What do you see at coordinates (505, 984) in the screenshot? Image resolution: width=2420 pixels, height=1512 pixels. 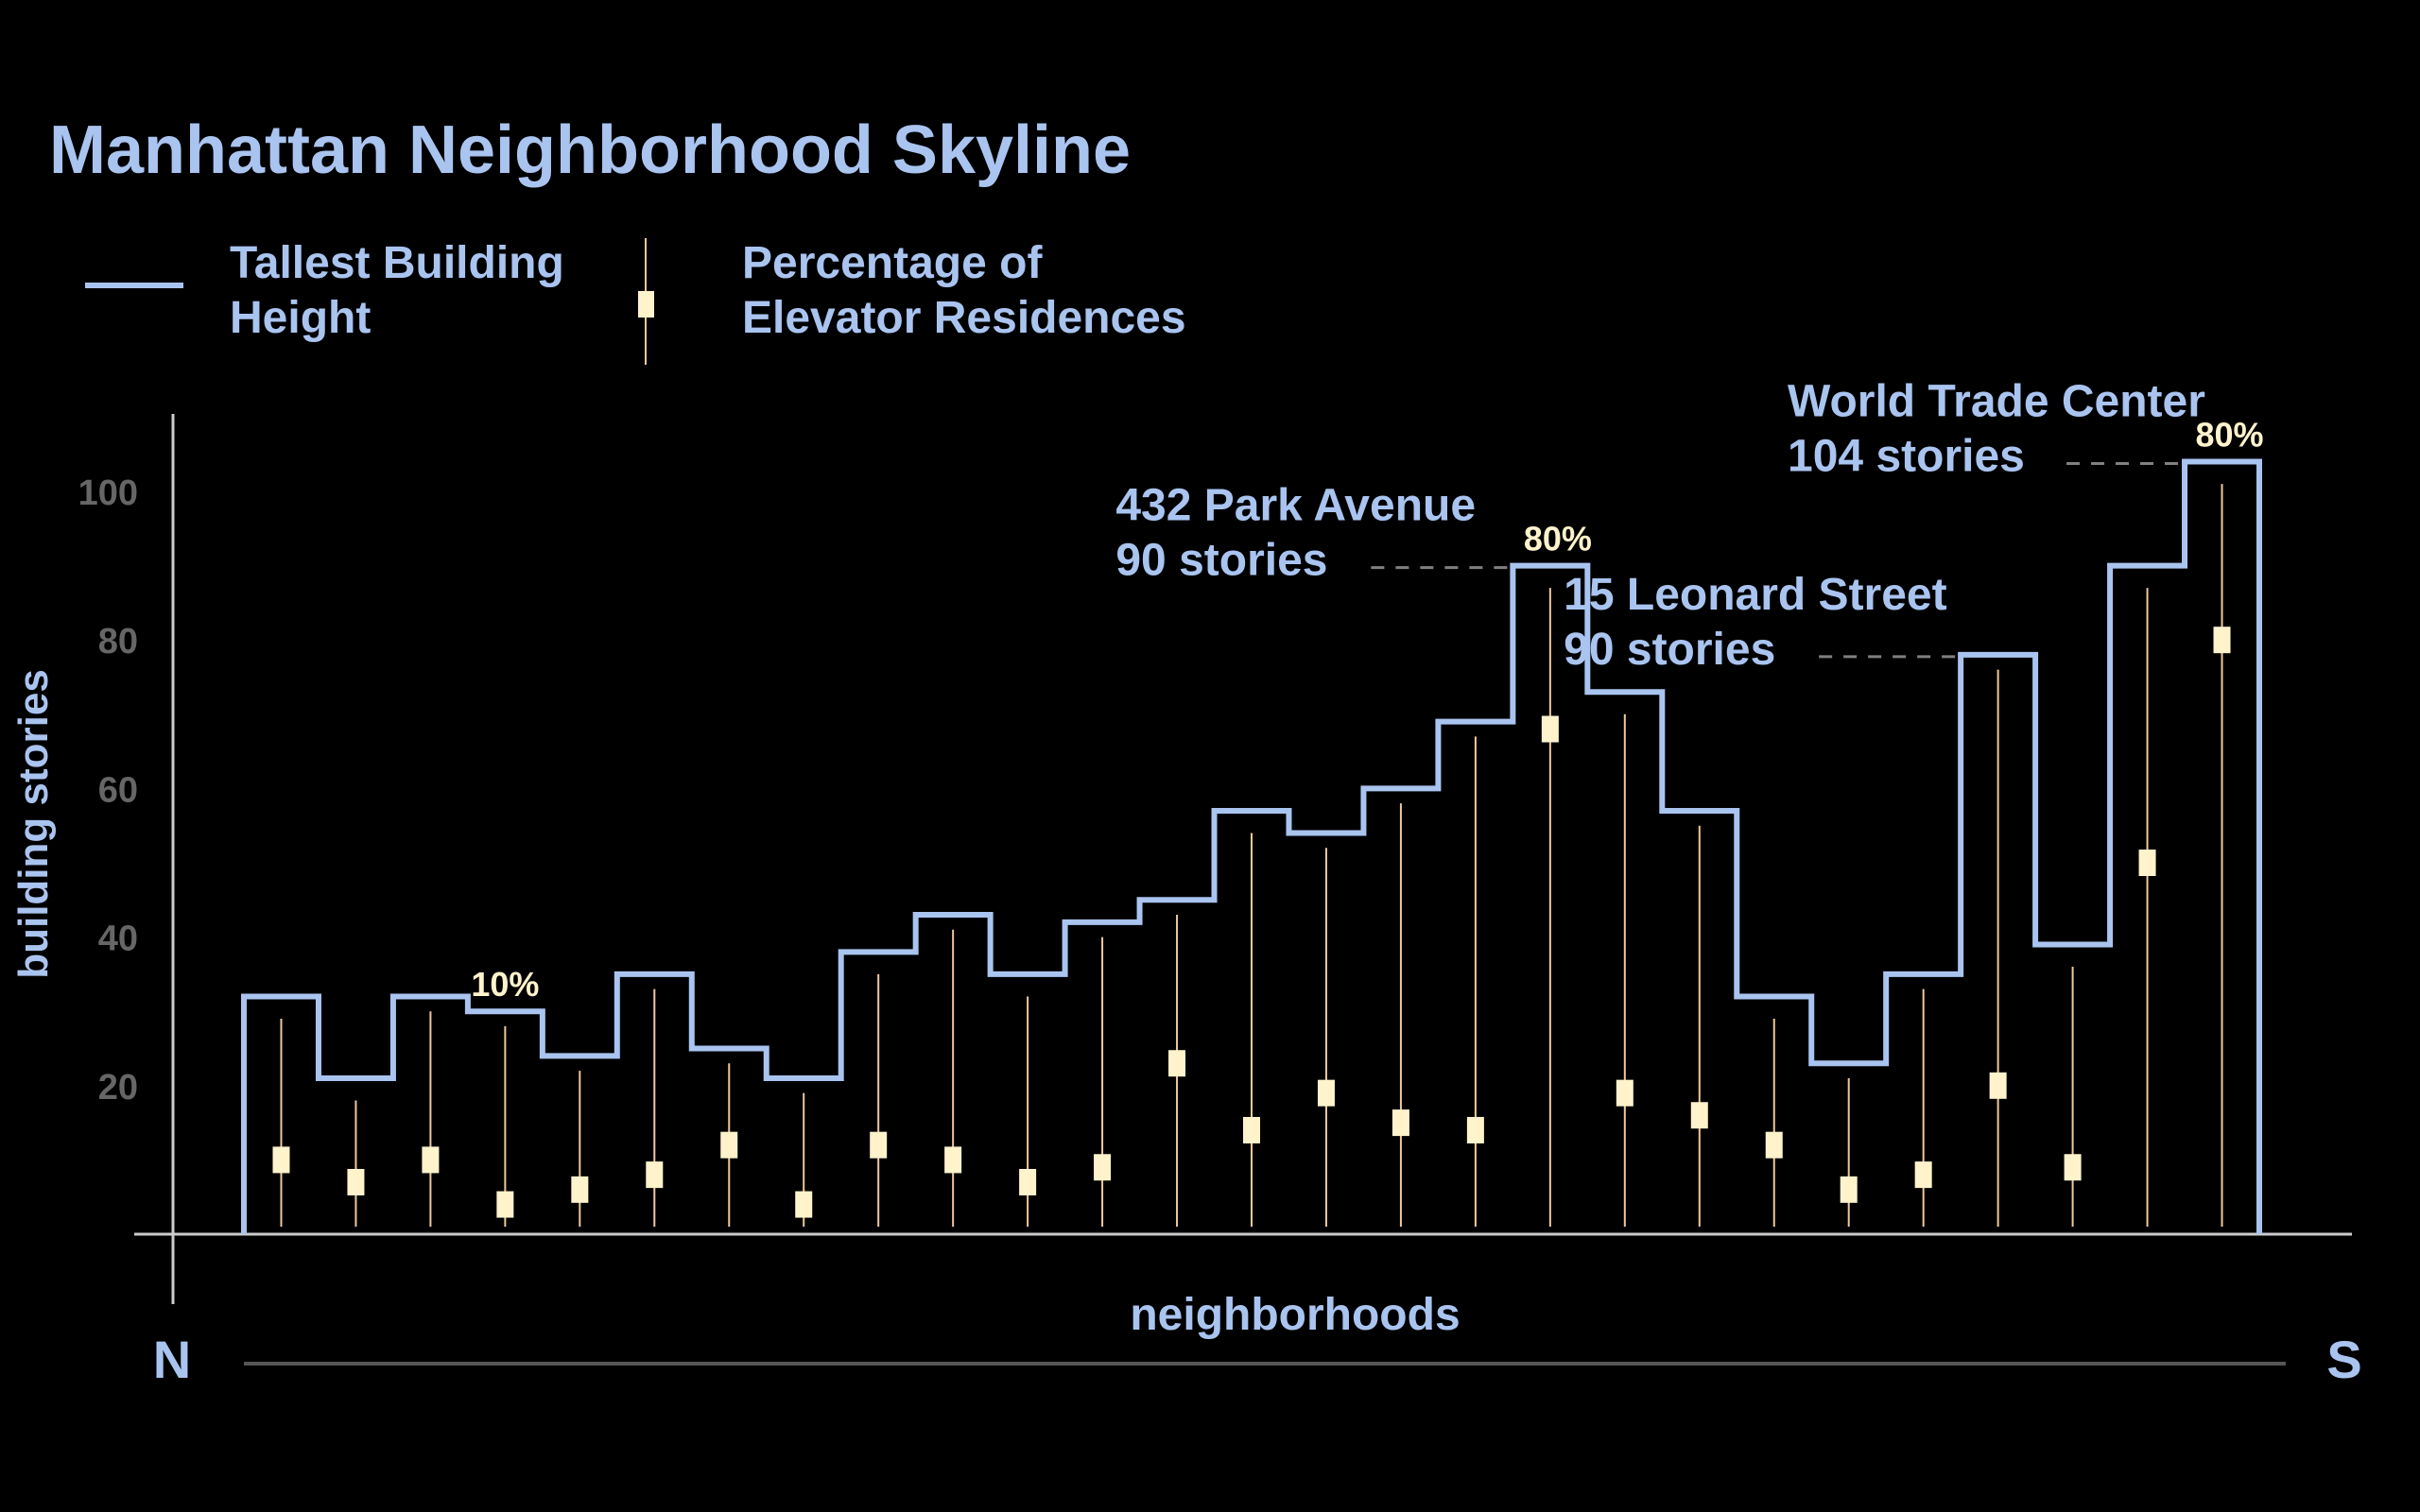 I see `peak-percentage-label: 10%` at bounding box center [505, 984].